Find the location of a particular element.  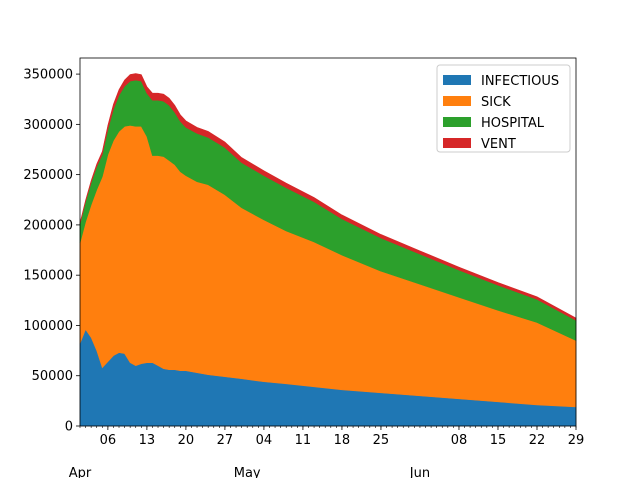

legend-swatch-sick is located at coordinates (457, 101).